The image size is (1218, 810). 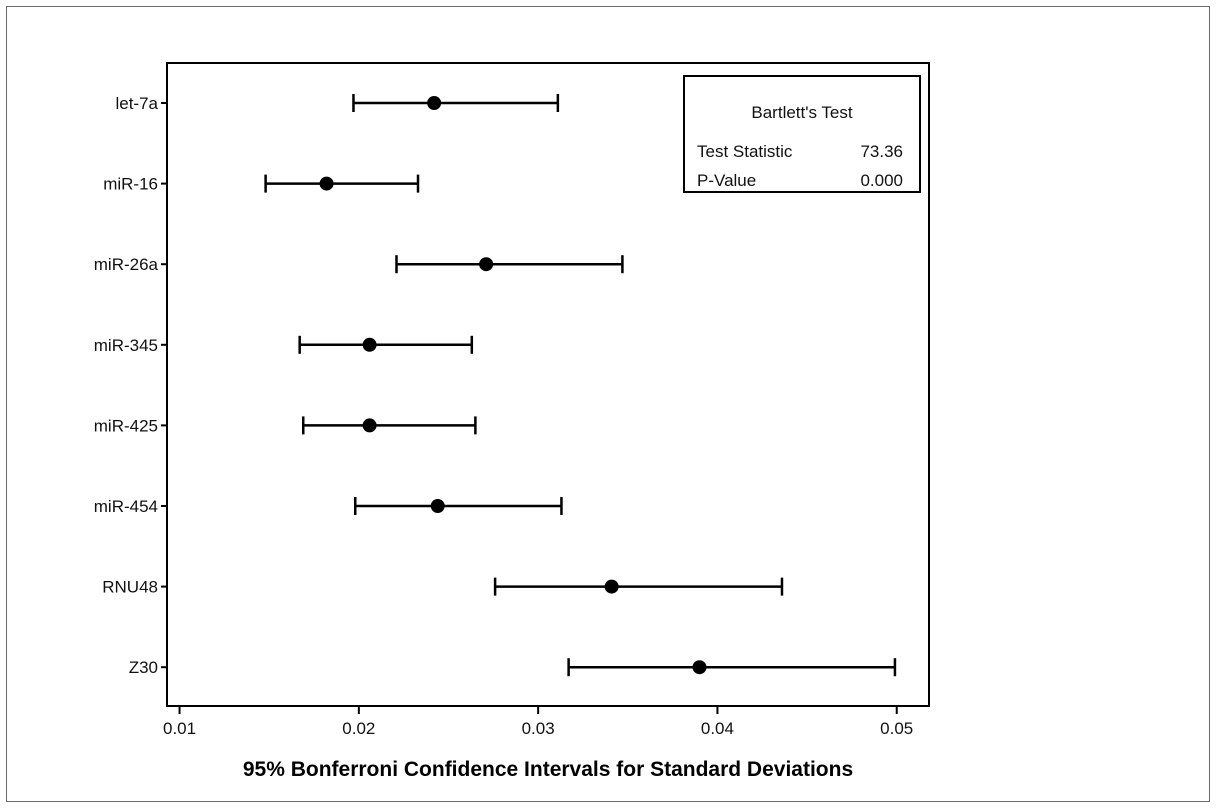 I want to click on x-tick-label: 0.03, so click(x=538, y=728).